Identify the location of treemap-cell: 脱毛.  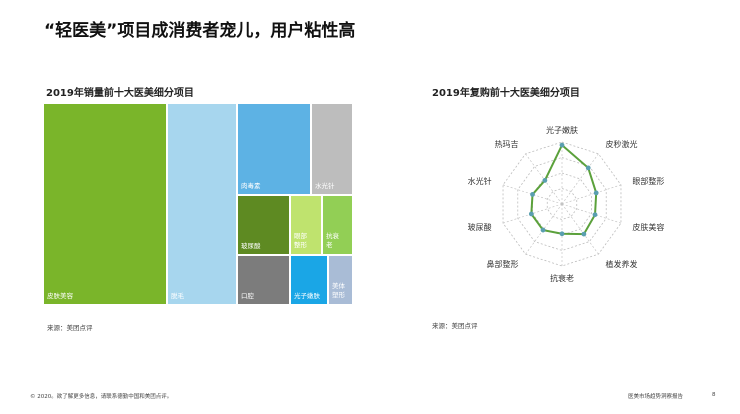
(202, 204).